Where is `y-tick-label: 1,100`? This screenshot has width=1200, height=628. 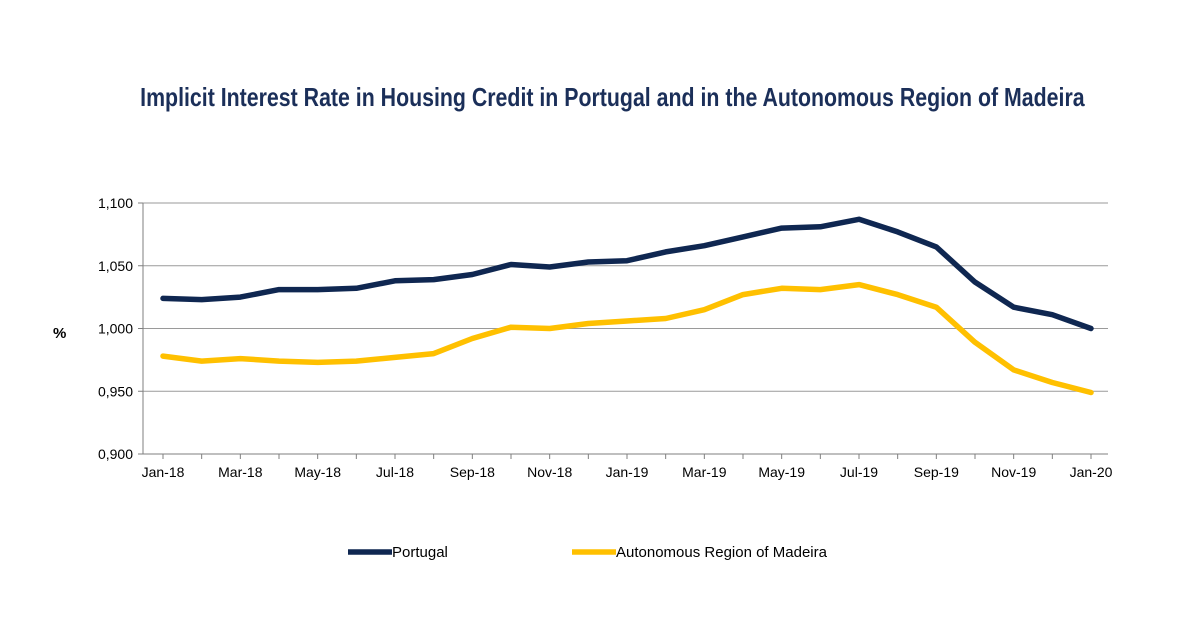 y-tick-label: 1,100 is located at coordinates (115, 203).